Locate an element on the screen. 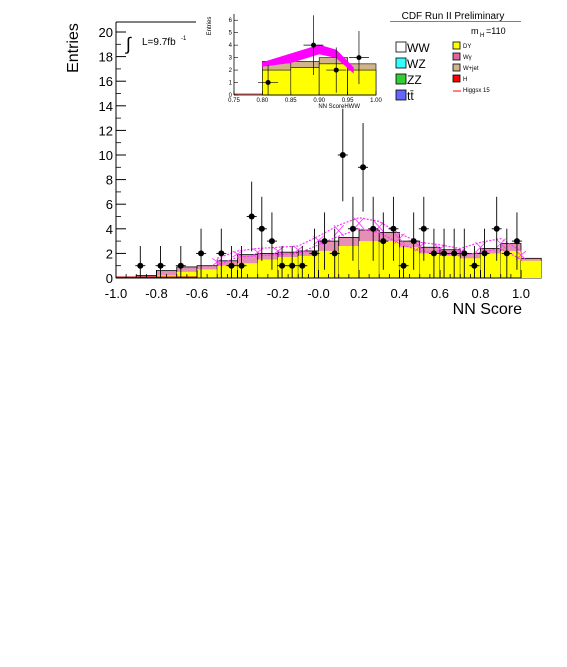 Image resolution: width=567 pixels, height=667 pixels. inset-y-tick-label: 1 is located at coordinates (231, 84).